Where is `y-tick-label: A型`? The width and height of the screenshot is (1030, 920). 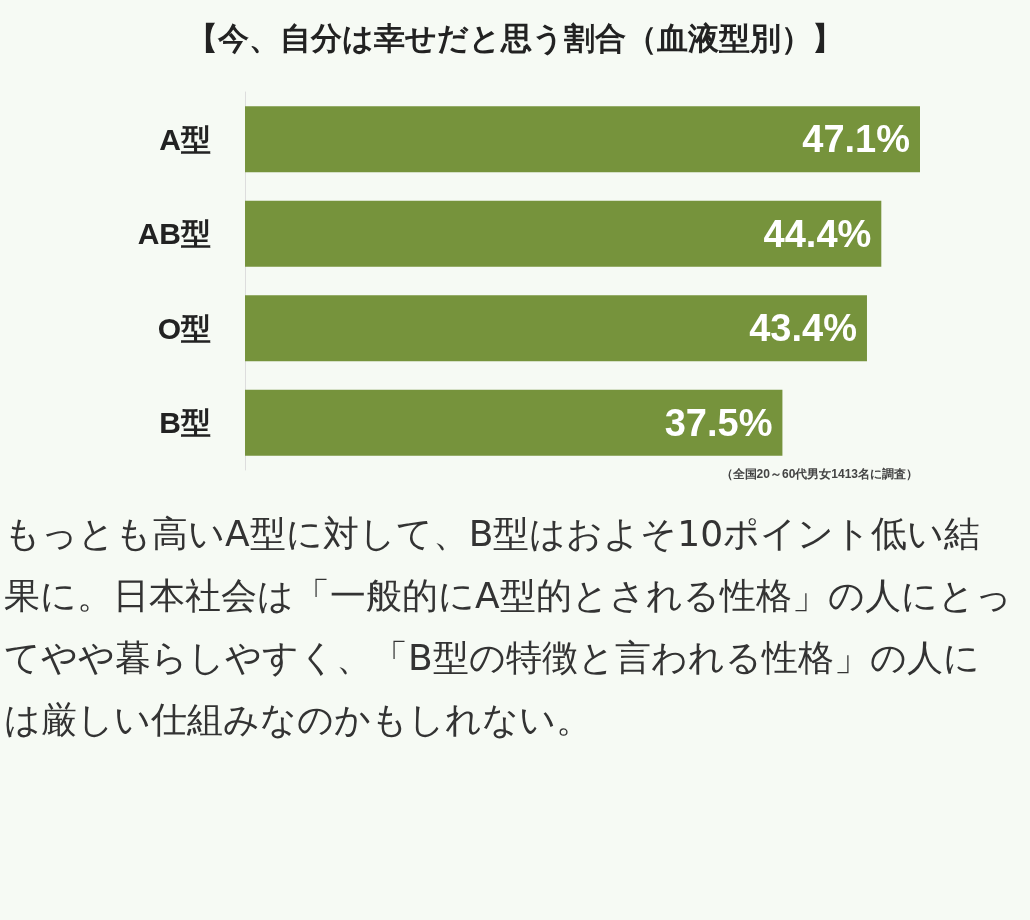
y-tick-label: A型 is located at coordinates (185, 139).